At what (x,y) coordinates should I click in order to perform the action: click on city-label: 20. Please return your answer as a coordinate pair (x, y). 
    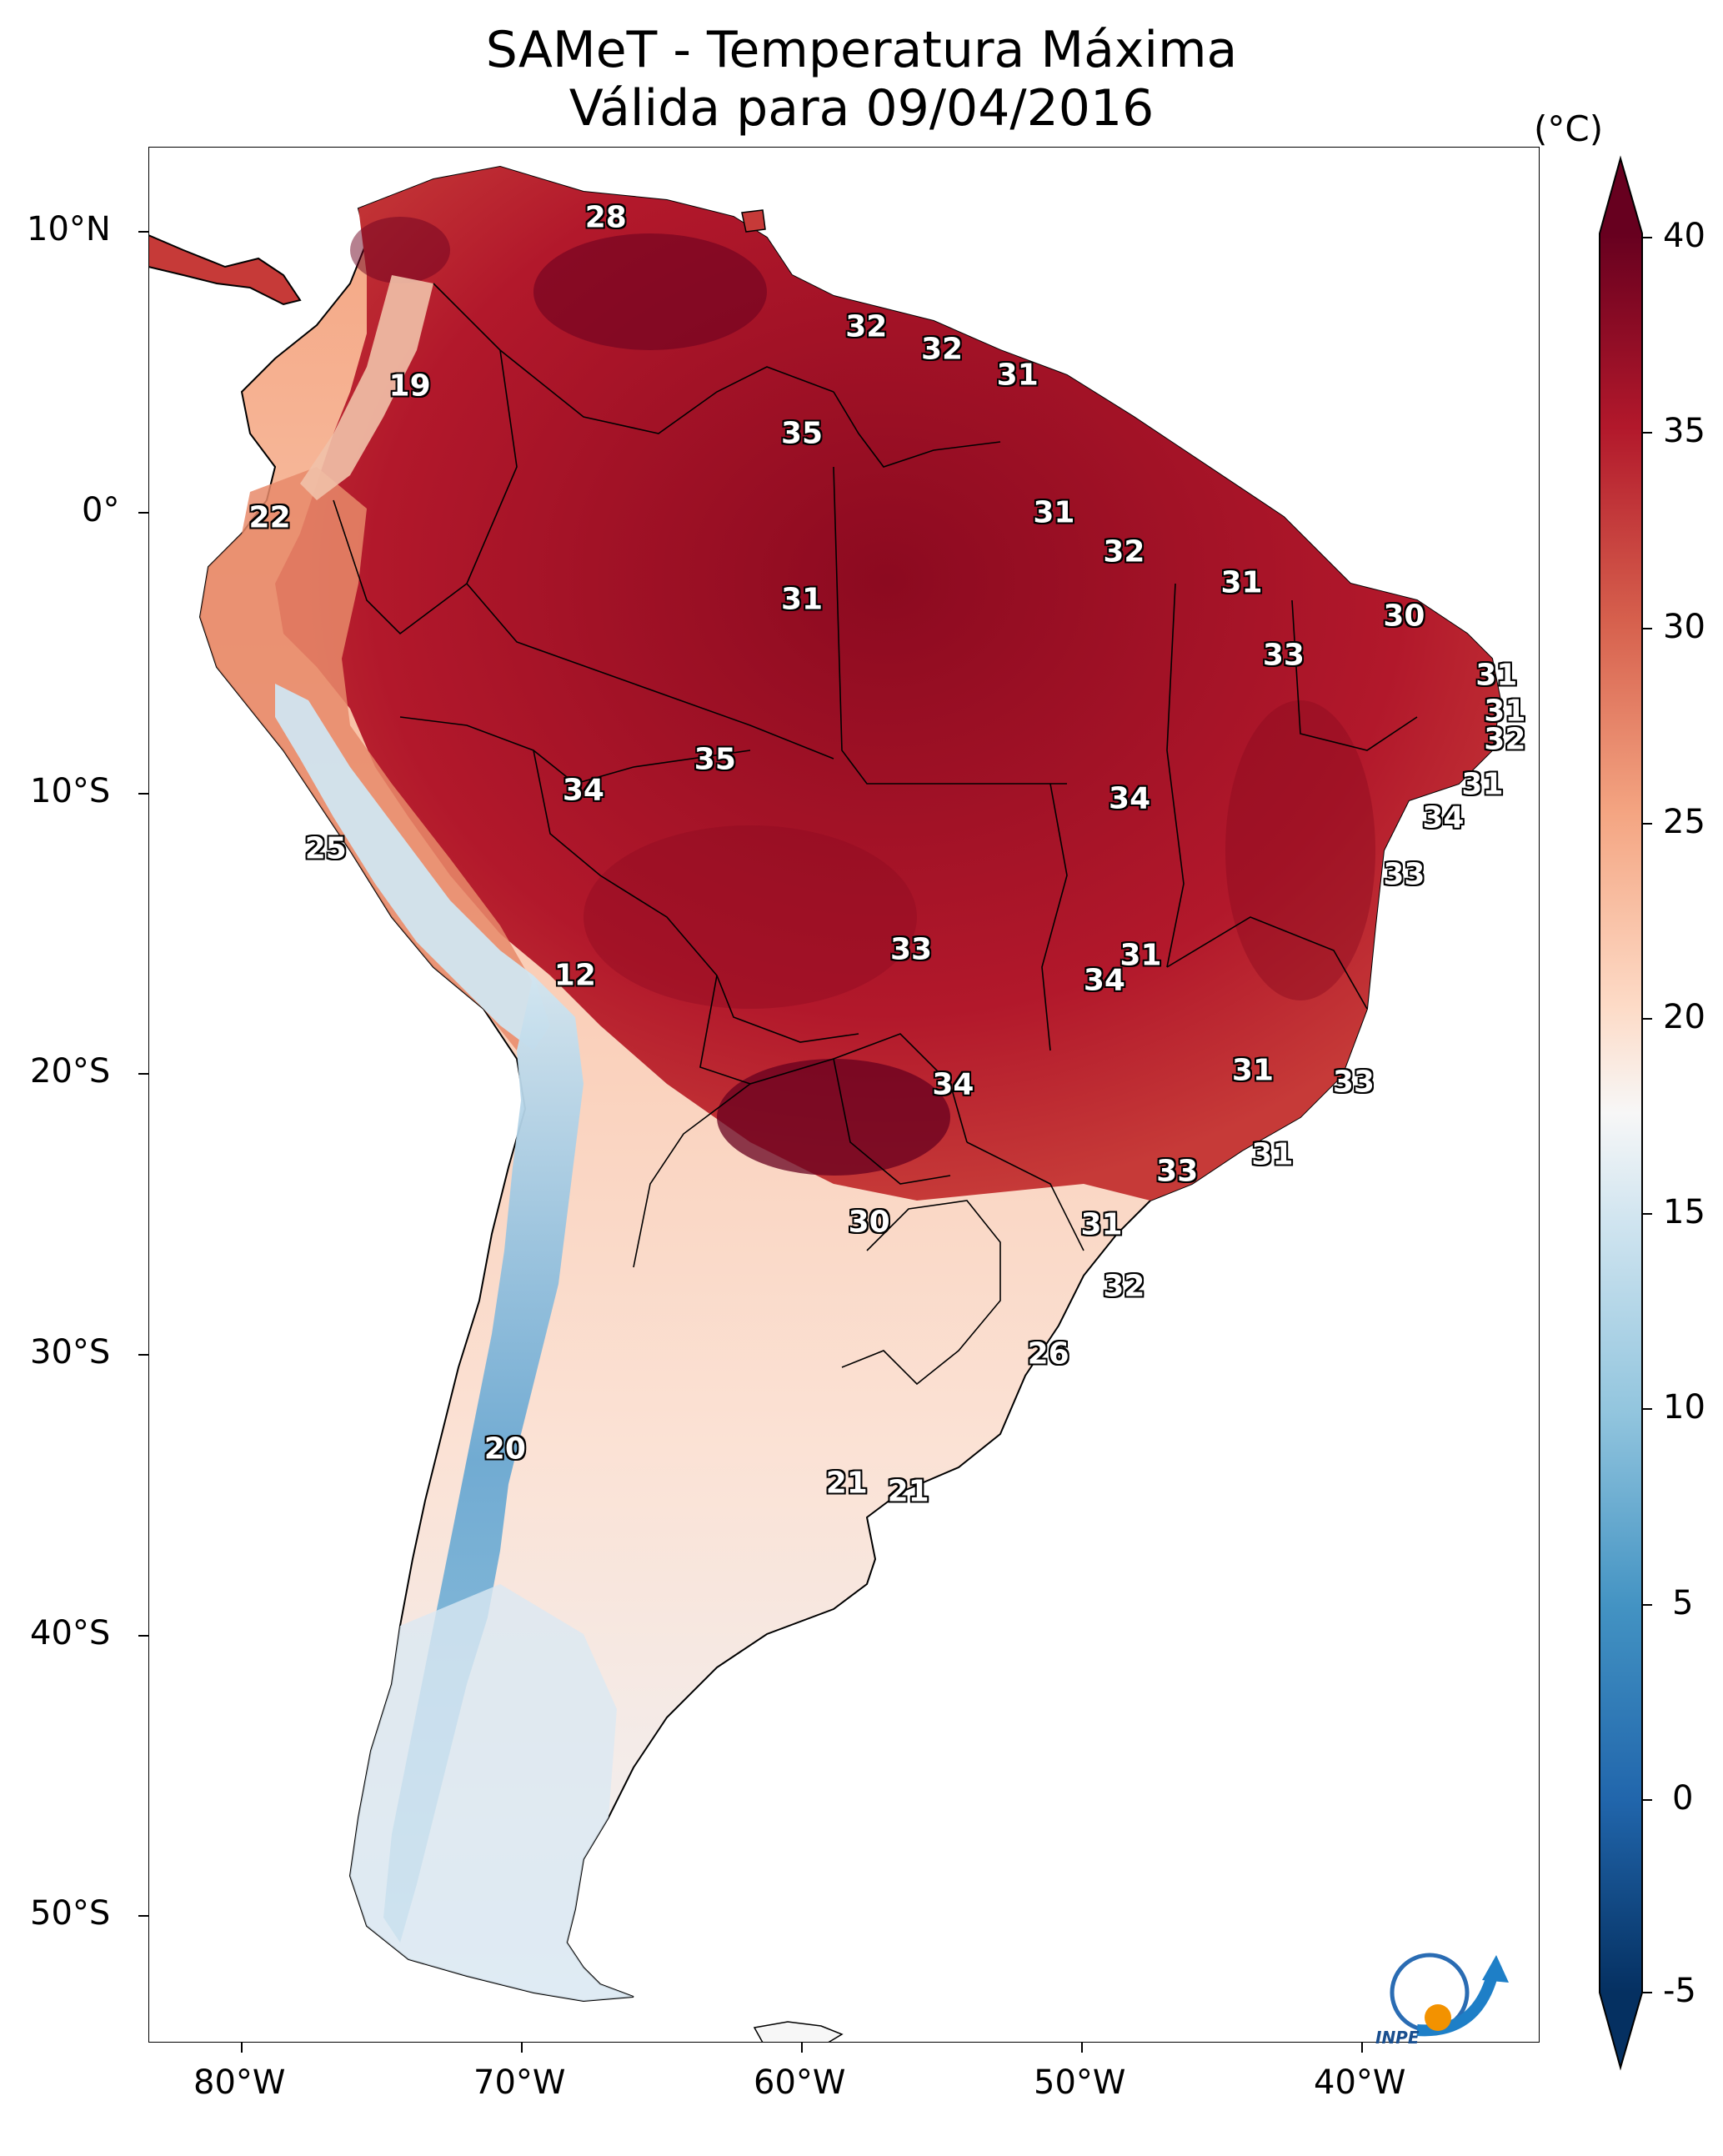
    Looking at the image, I should click on (505, 1449).